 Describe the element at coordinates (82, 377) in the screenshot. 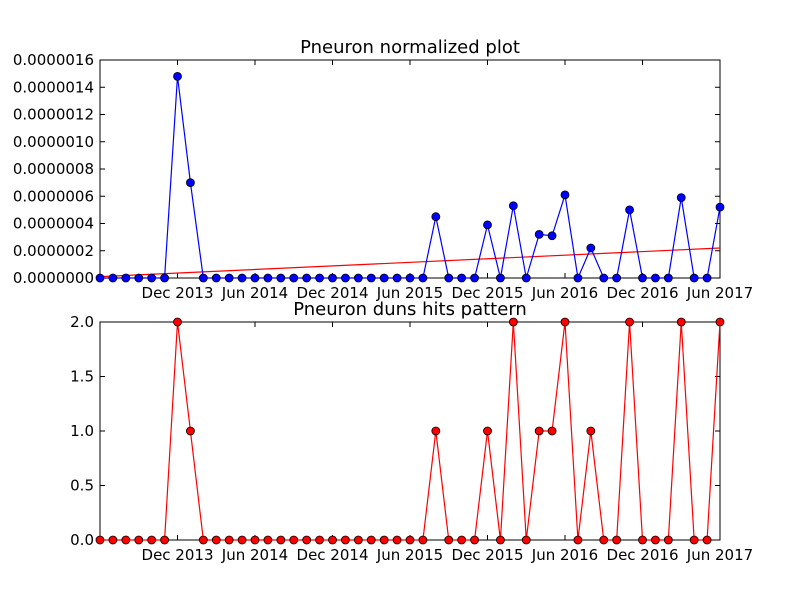

I see `y-tick-label: 1.5` at that location.